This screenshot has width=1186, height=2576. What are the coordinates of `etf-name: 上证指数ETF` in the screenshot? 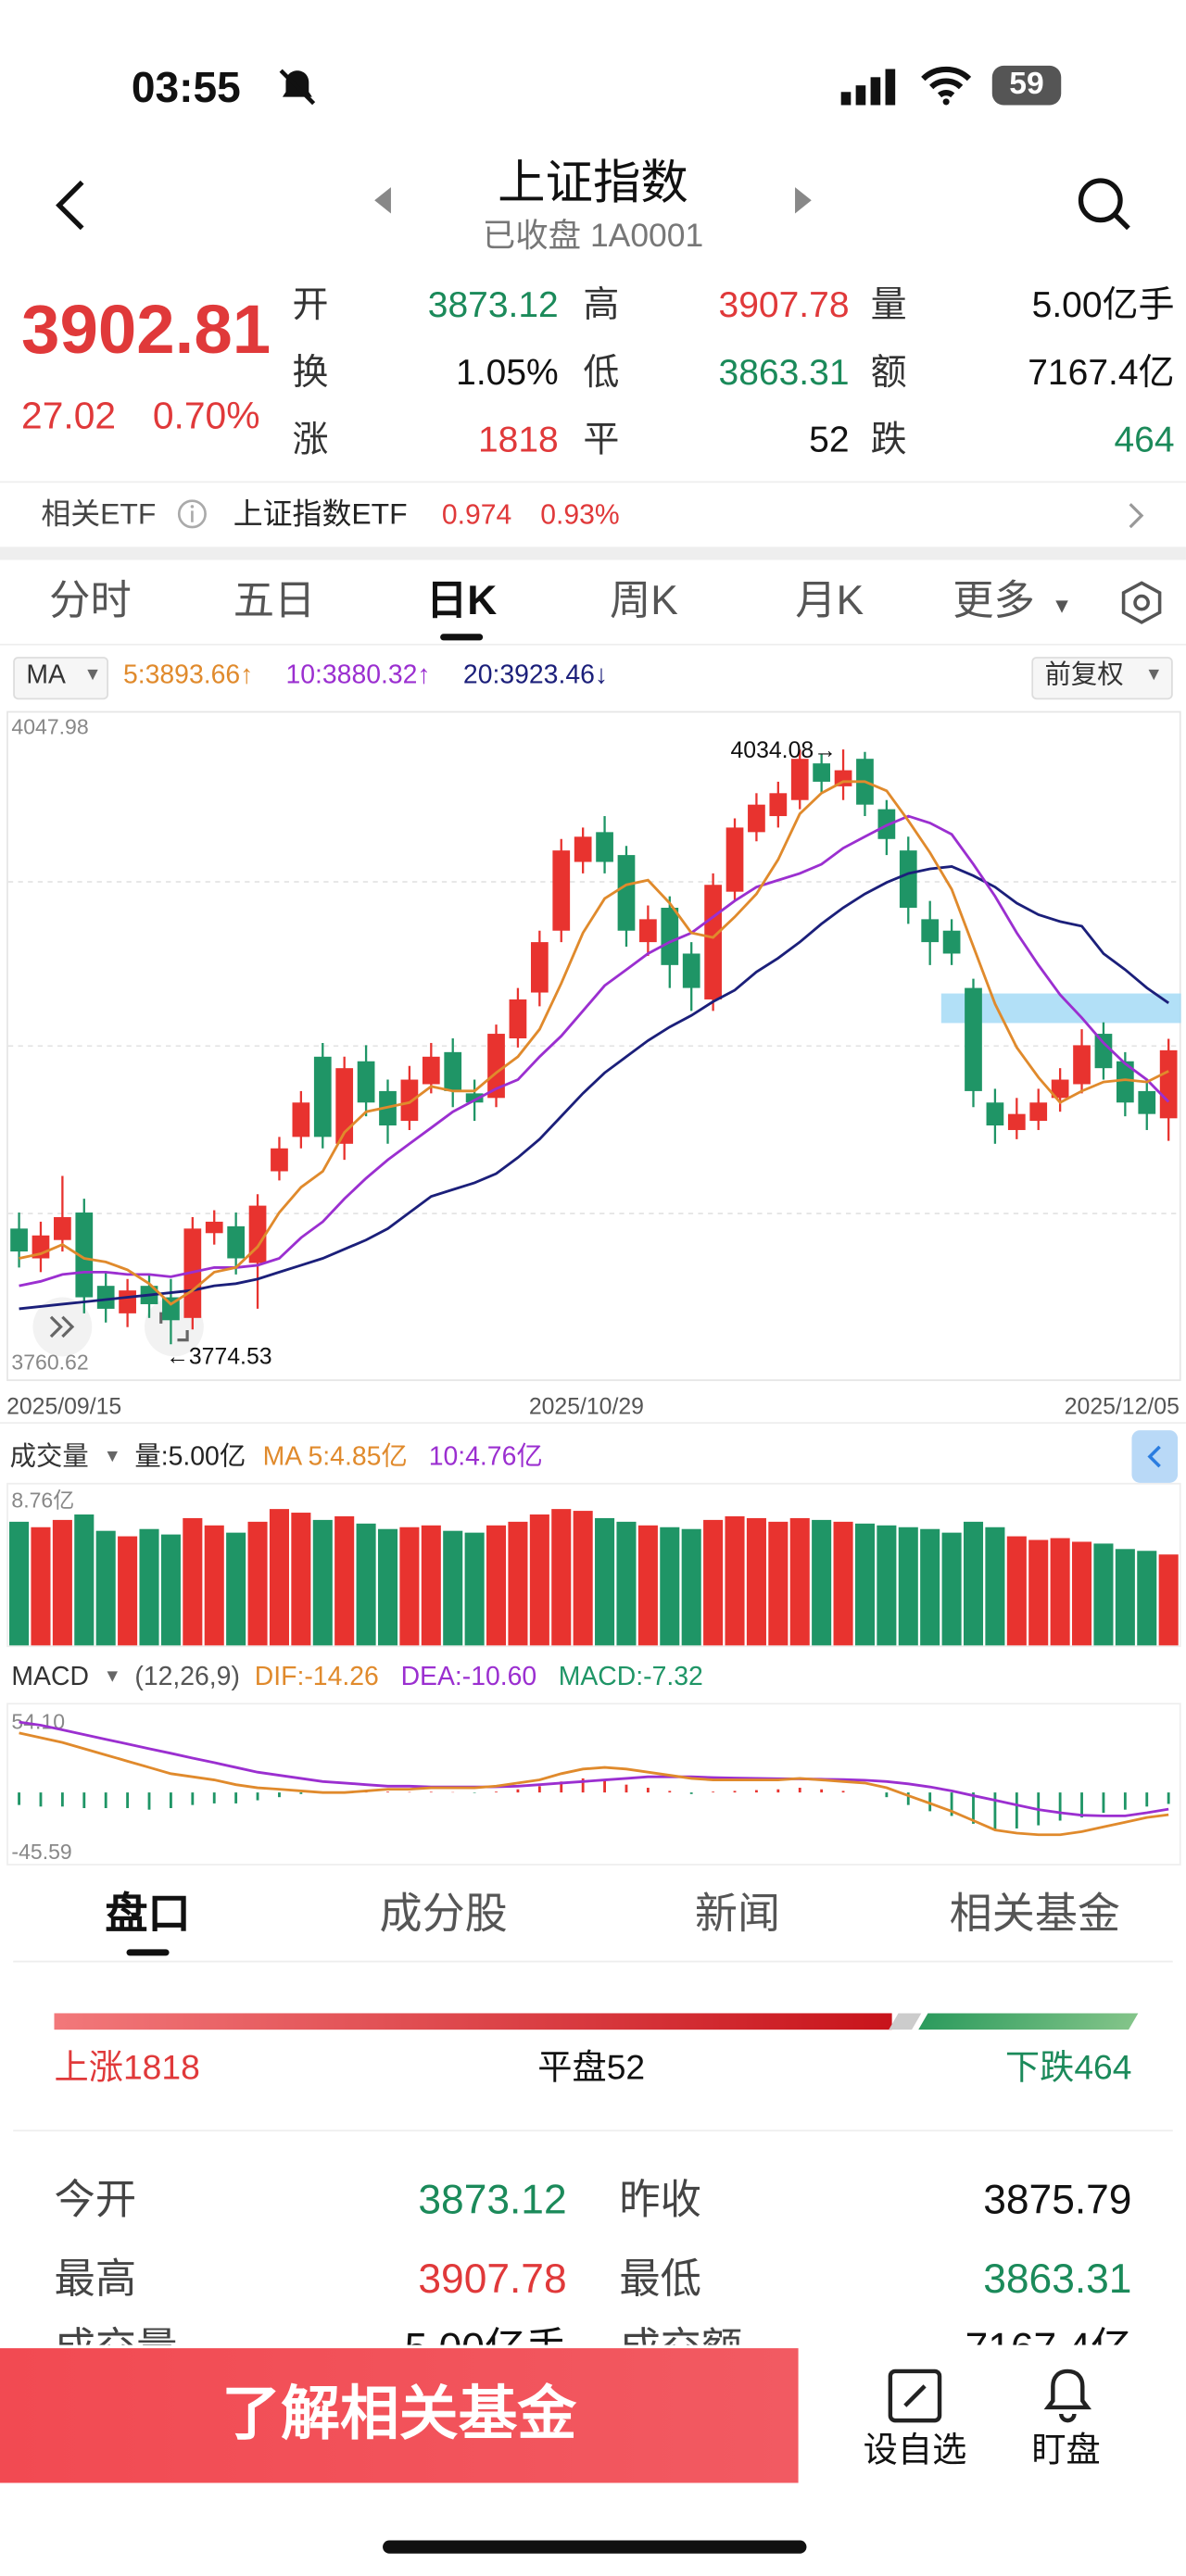 It's located at (320, 514).